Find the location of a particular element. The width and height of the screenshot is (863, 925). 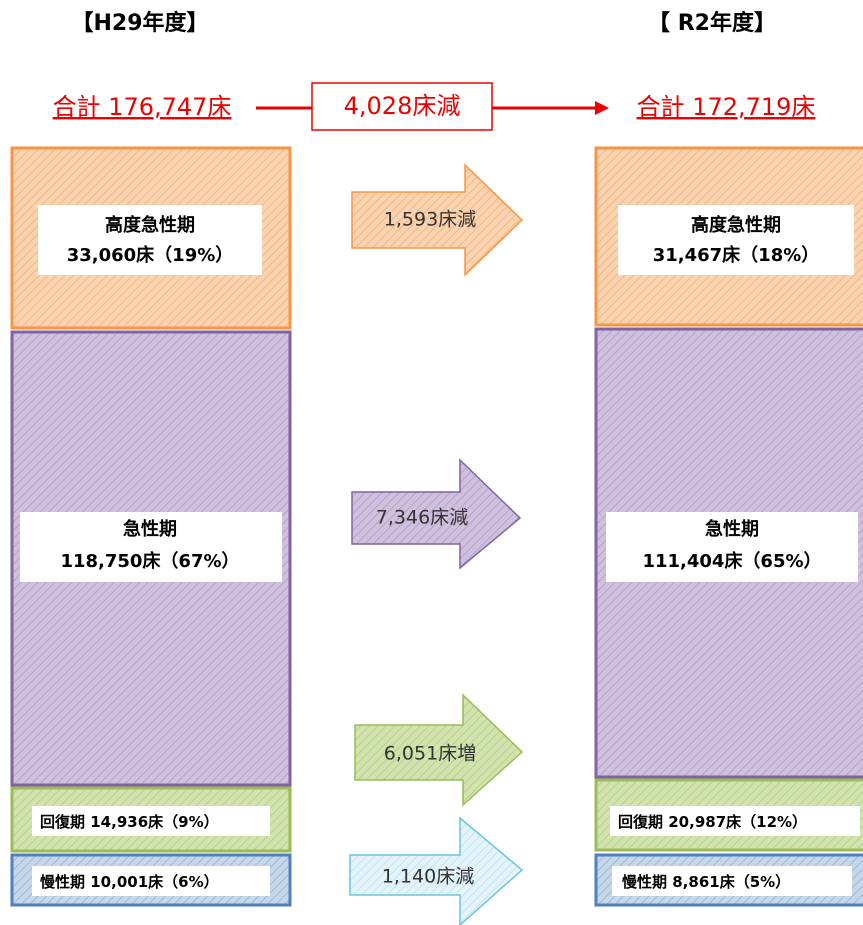

box-amount: 31,467床（18%） is located at coordinates (736, 255).